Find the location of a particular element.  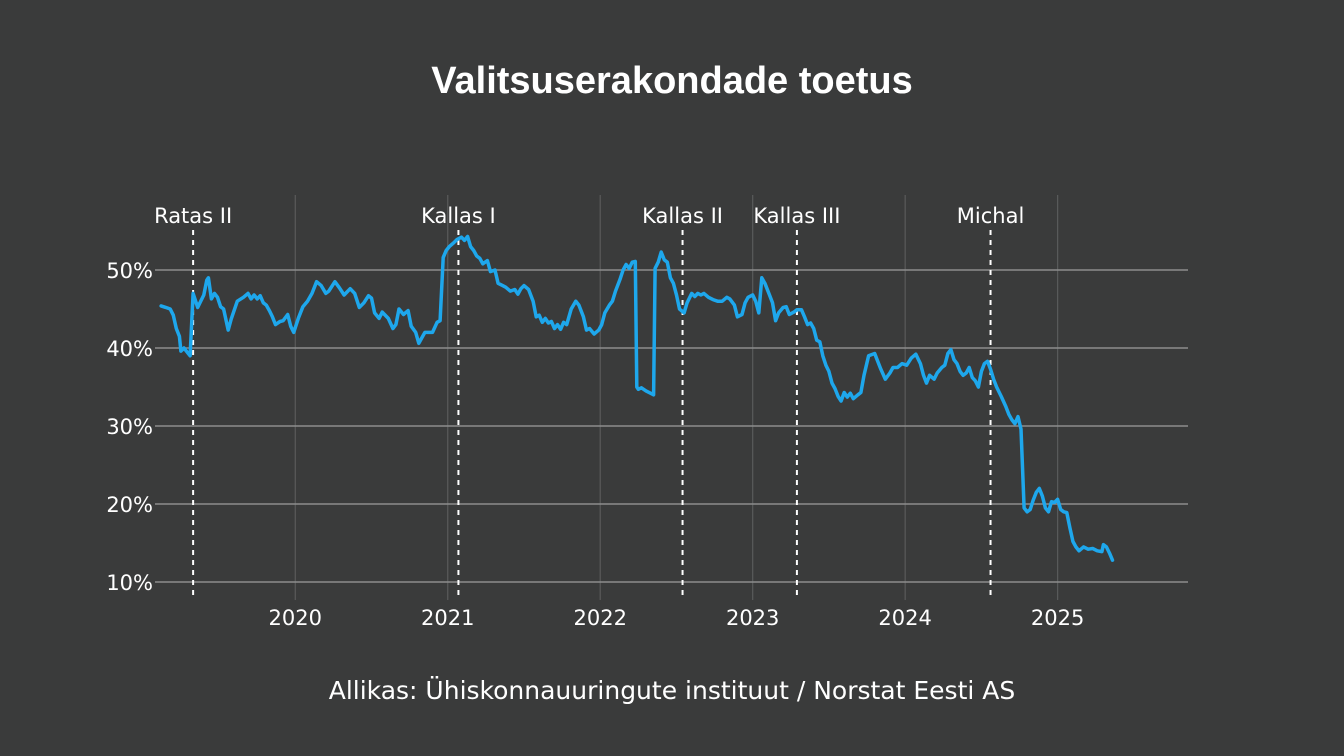

event-label-0: Ratas II is located at coordinates (193, 216).